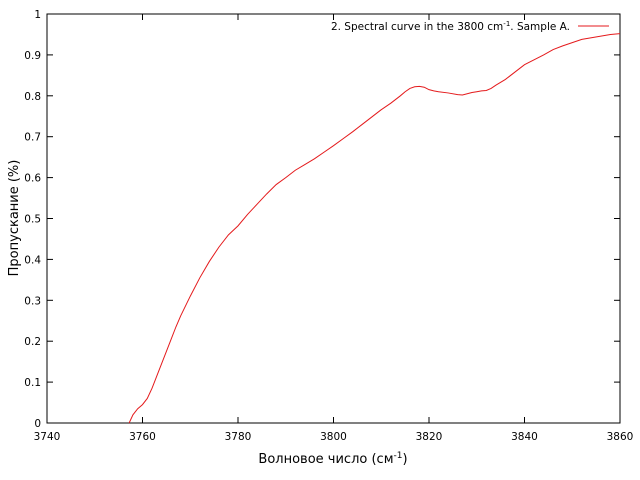  What do you see at coordinates (32, 260) in the screenshot?
I see `y-tick-label: 0.4` at bounding box center [32, 260].